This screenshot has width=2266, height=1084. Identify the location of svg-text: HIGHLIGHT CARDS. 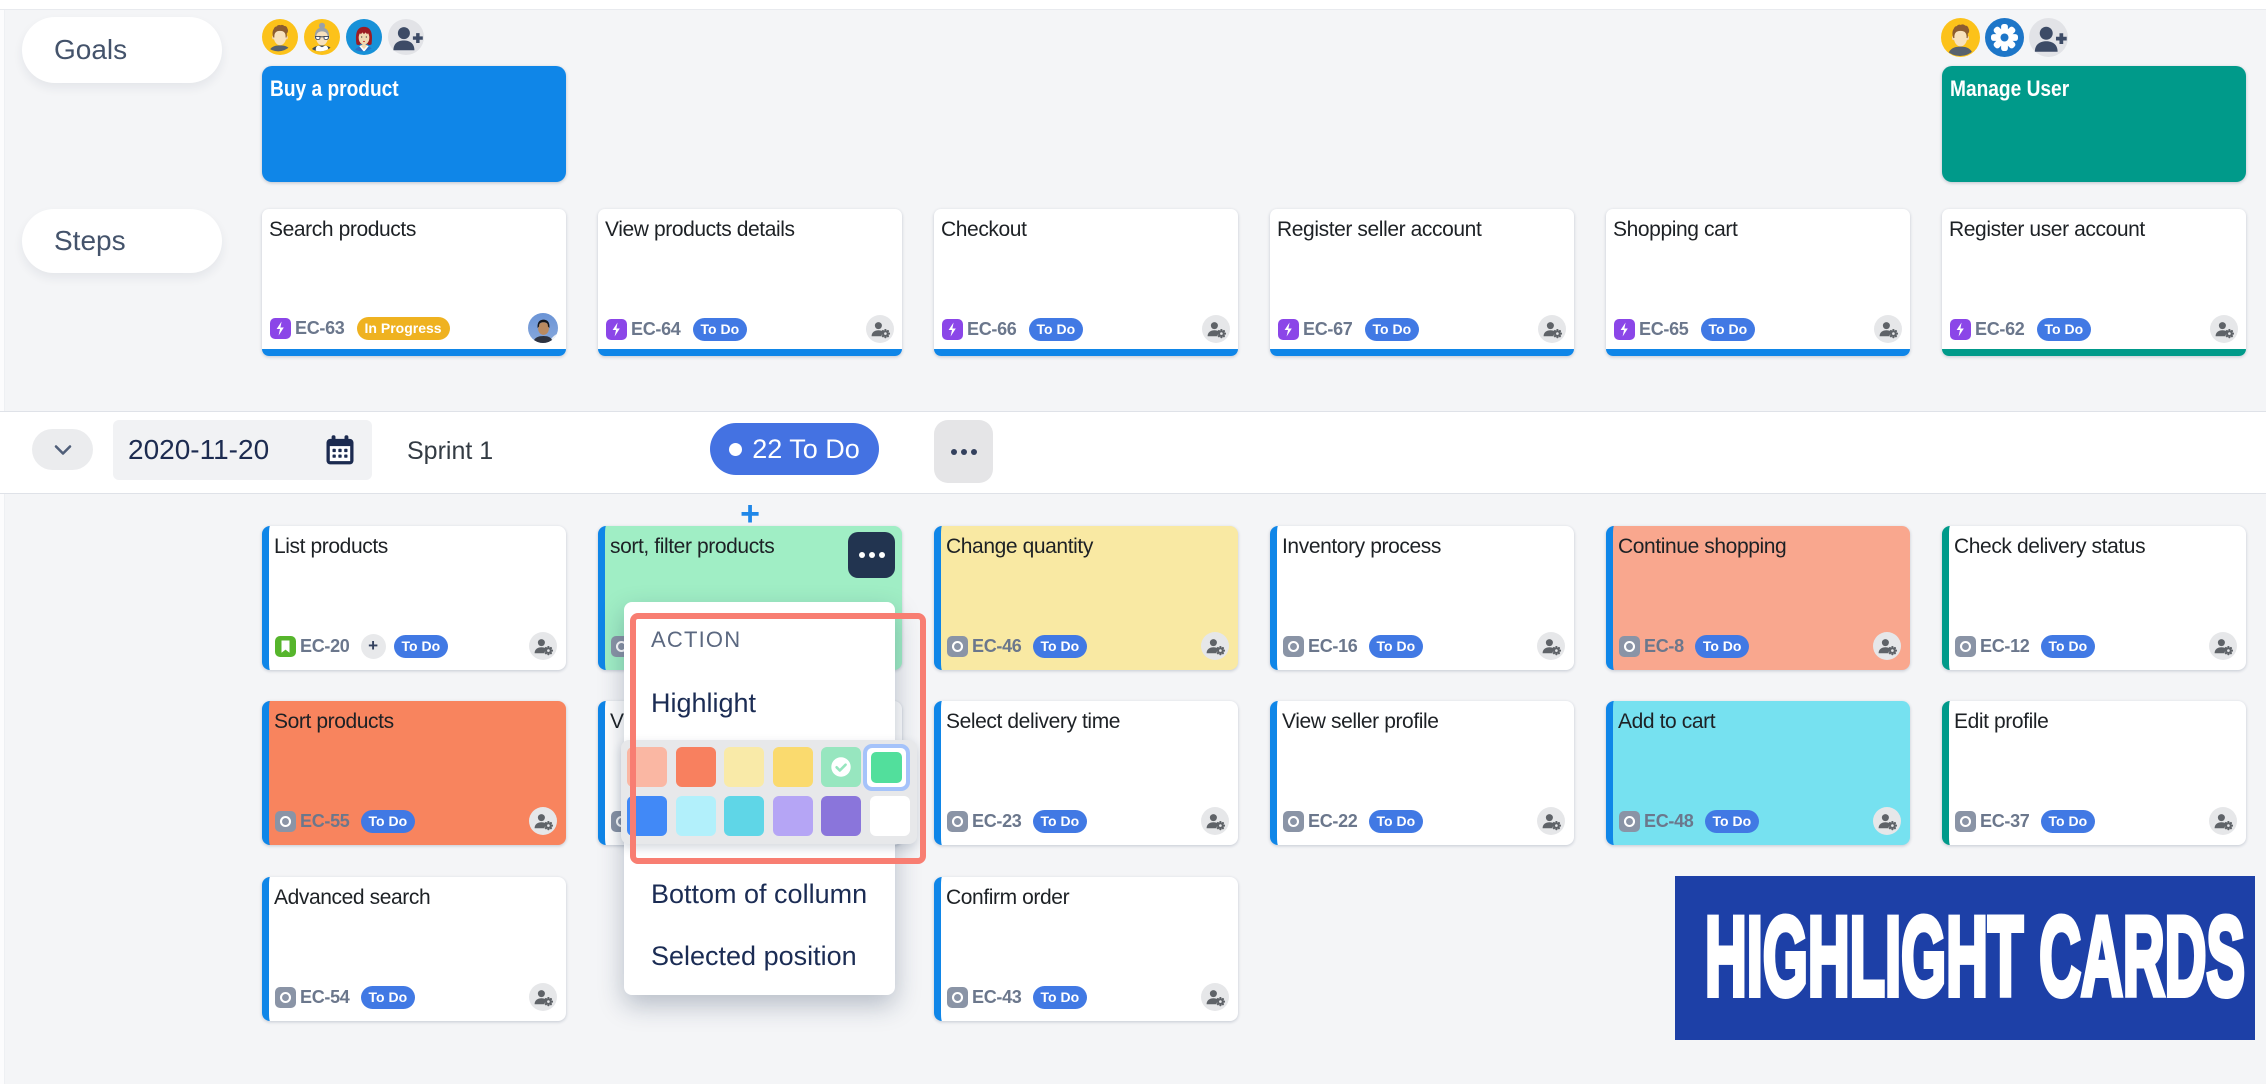
(1975, 956).